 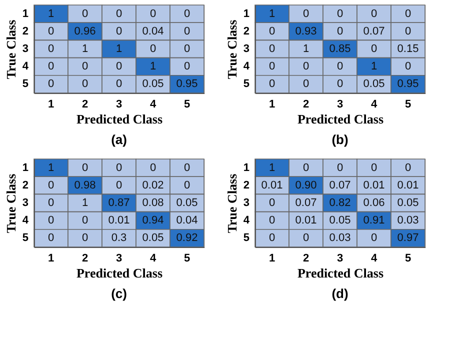 I want to click on data-label: 0.91, so click(x=374, y=220).